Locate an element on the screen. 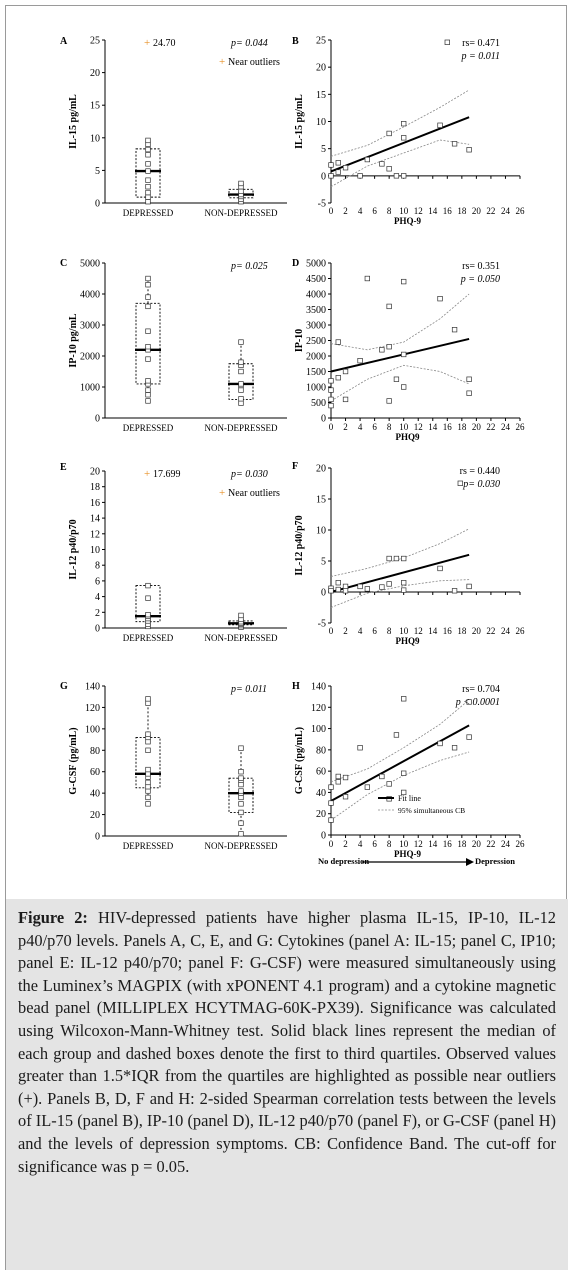 Image resolution: width=574 pixels, height=1277 pixels. x-tick-label: 2 is located at coordinates (345, 631).